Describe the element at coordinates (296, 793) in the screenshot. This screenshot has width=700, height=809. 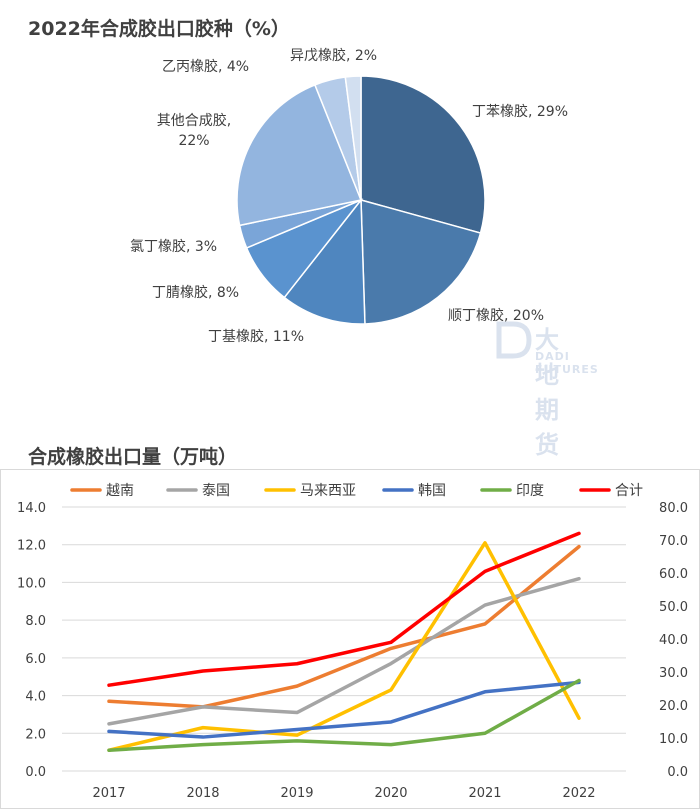
I see `x-tick-label: 2019` at that location.